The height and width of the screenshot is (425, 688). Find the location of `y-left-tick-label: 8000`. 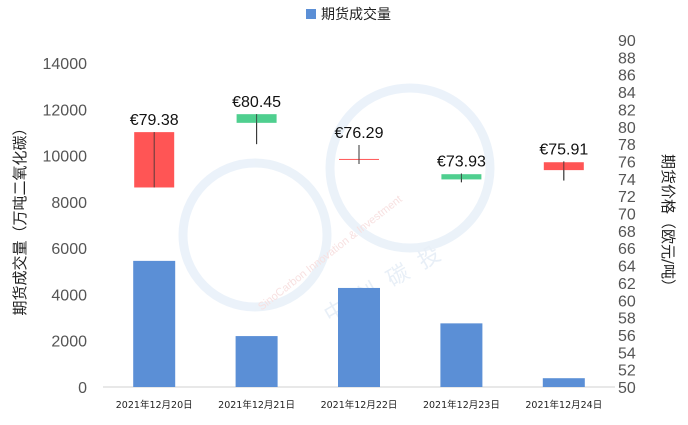

y-left-tick-label: 8000 is located at coordinates (69, 203).